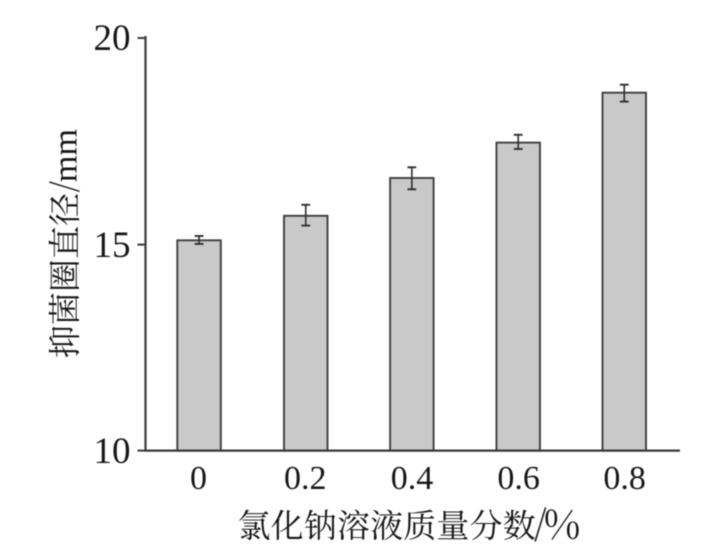 The width and height of the screenshot is (710, 556). I want to click on svg-text: 0, so click(198, 478).